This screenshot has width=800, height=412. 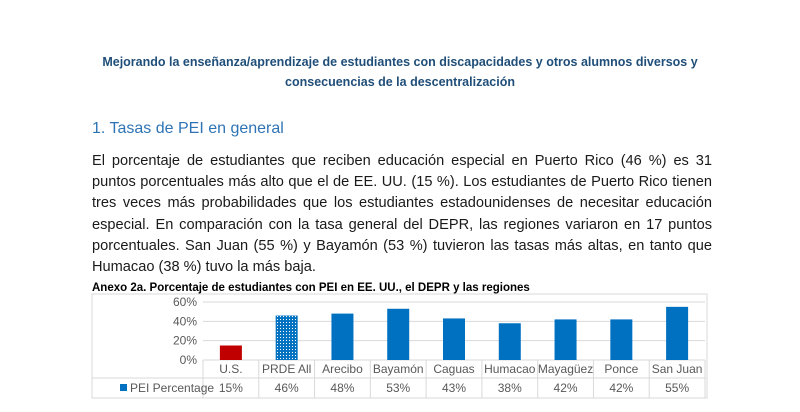 I want to click on bar-u-s-, so click(x=230, y=352).